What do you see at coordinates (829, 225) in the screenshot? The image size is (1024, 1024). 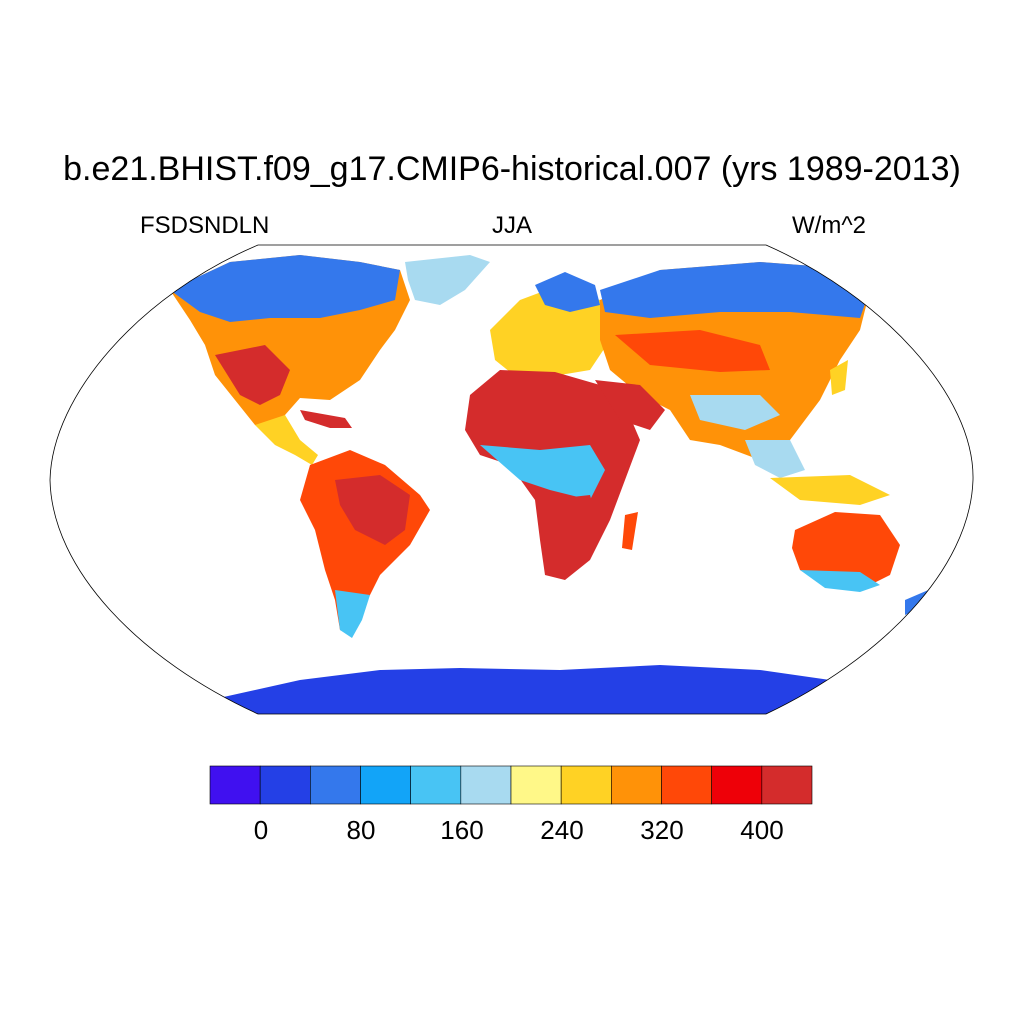 I see `units-label: W/m^2` at bounding box center [829, 225].